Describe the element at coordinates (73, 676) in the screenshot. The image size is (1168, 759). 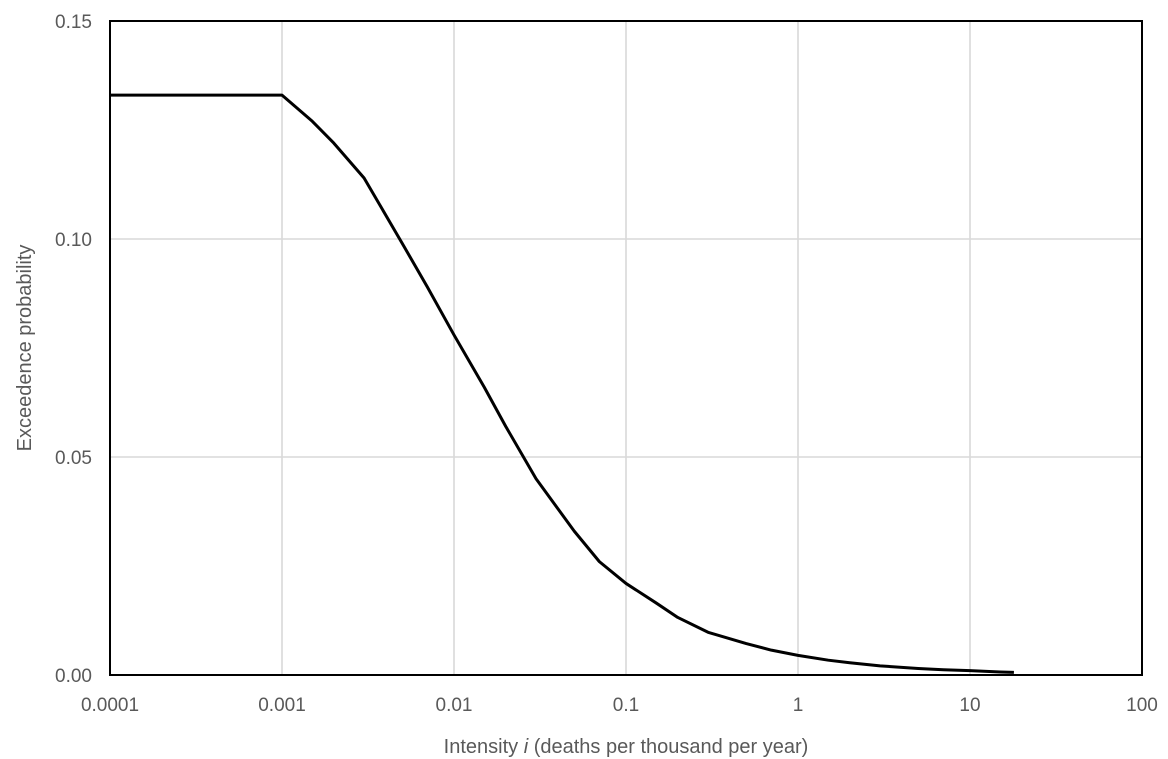
I see `y-tick-label: 0.00` at that location.